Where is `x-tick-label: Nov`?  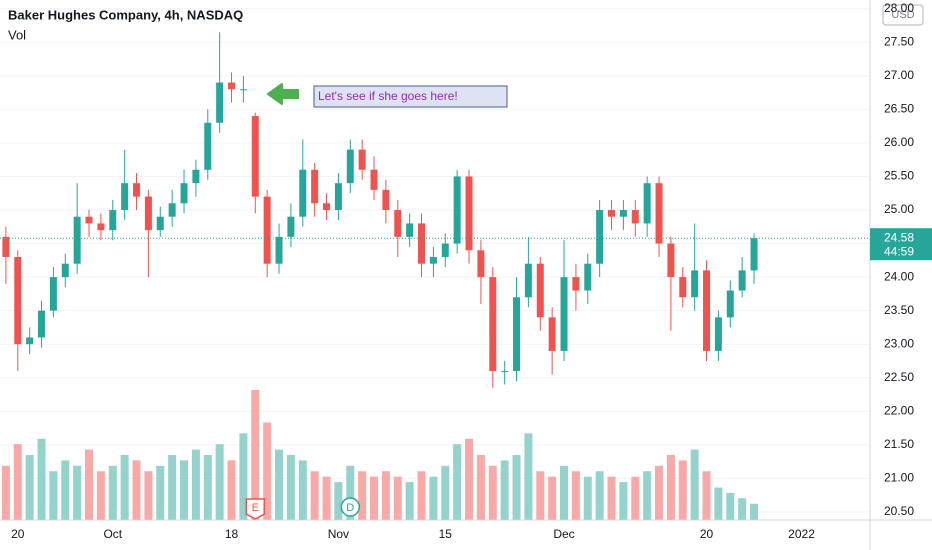 x-tick-label: Nov is located at coordinates (338, 534).